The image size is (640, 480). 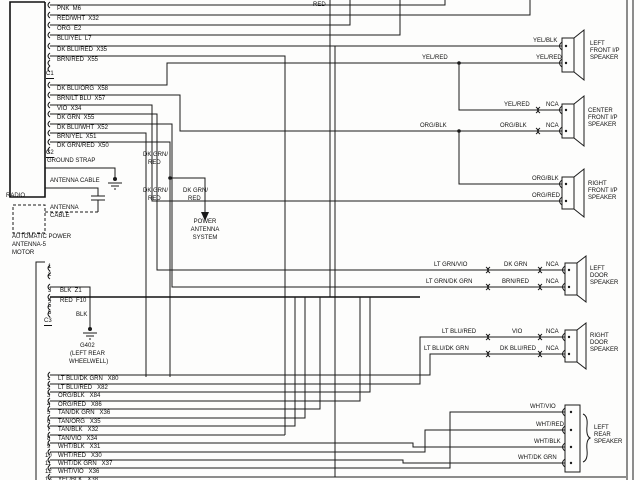 I want to click on antenna-cable2-label: ANTENNA, so click(x=64, y=208).